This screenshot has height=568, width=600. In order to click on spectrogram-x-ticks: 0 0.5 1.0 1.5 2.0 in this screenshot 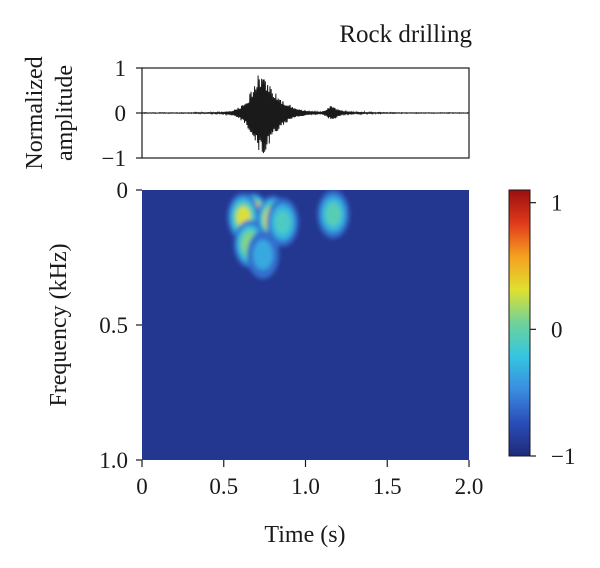, I will do `click(309, 479)`.